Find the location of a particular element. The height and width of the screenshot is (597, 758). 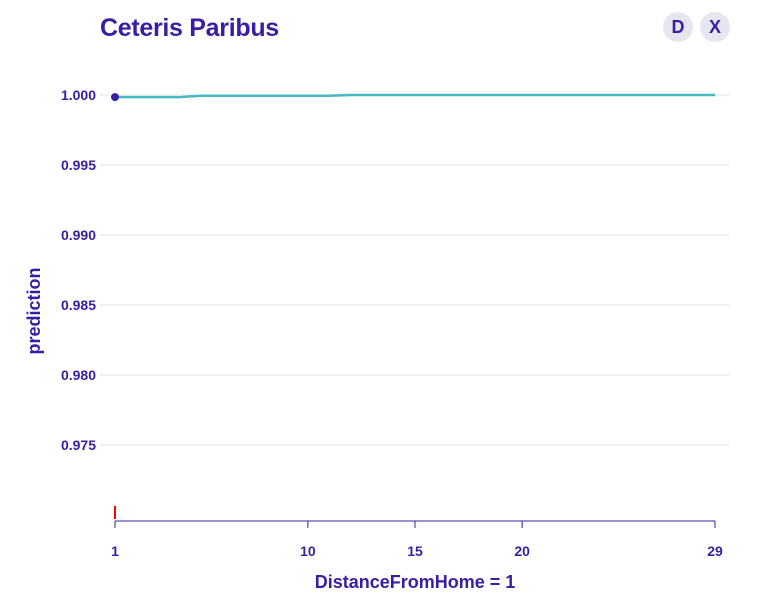

x-tick-label: 29 is located at coordinates (715, 551).